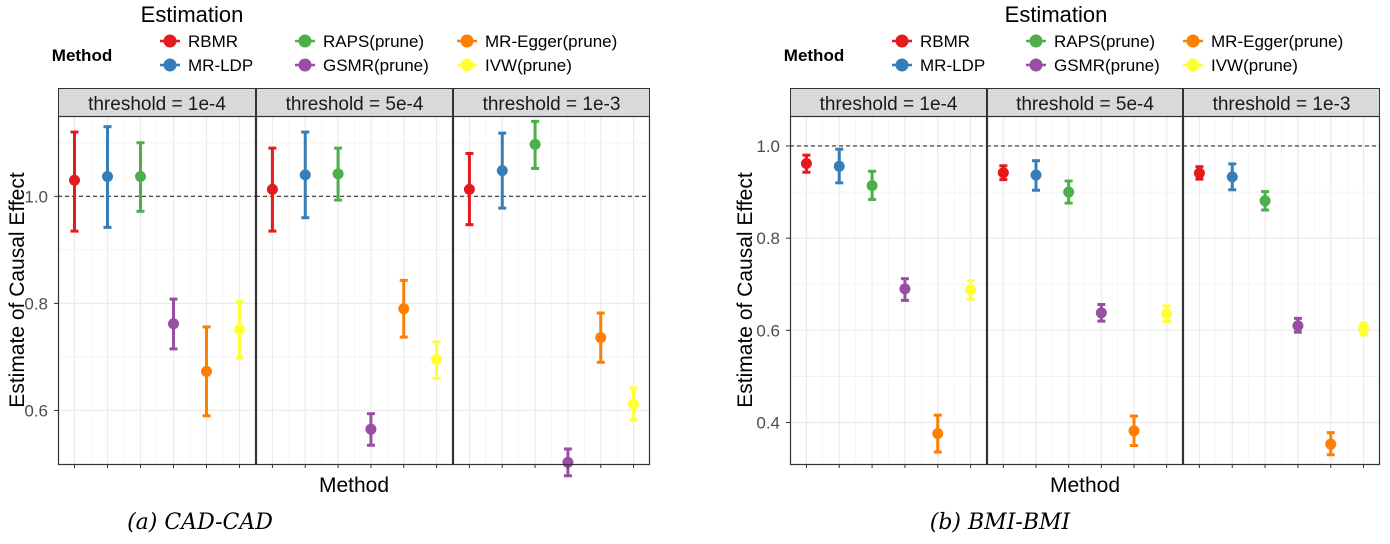 The image size is (1390, 544). What do you see at coordinates (36, 196) in the screenshot?
I see `y-tick-label: 1.0` at bounding box center [36, 196].